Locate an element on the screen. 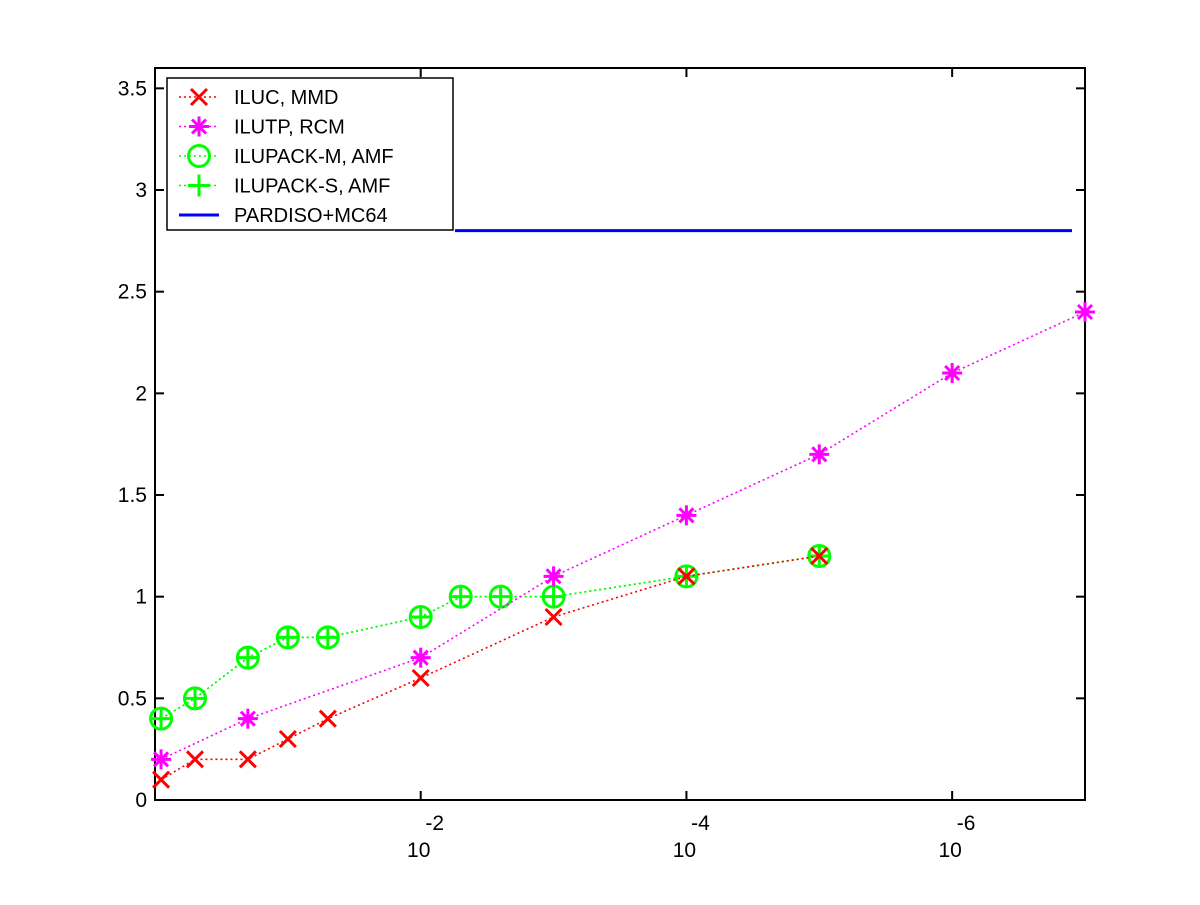  legend-label: ILUPACK-S, AMF is located at coordinates (312, 187).